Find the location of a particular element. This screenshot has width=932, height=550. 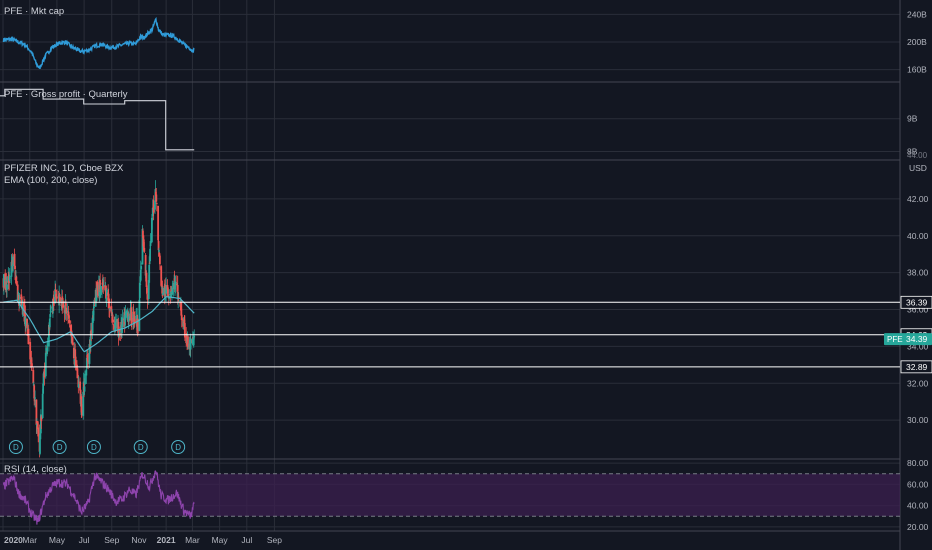

rsi-pane is located at coordinates (450, 497).